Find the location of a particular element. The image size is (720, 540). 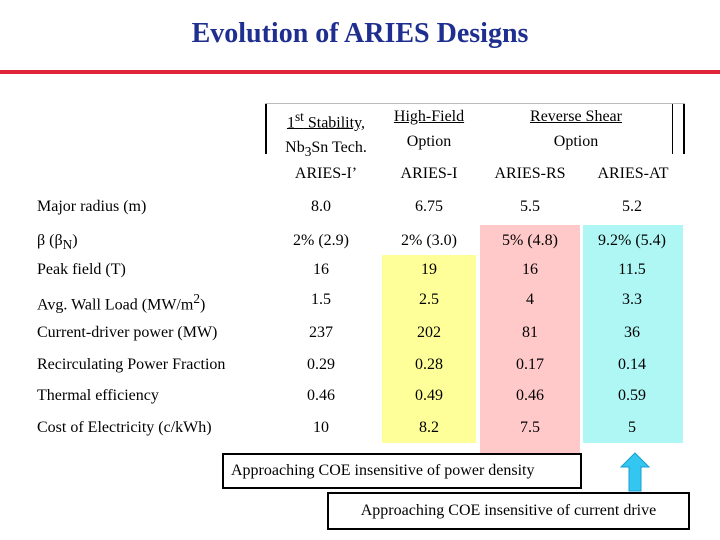

cell-current-driver-aries-i-prime: 237 is located at coordinates (321, 332).